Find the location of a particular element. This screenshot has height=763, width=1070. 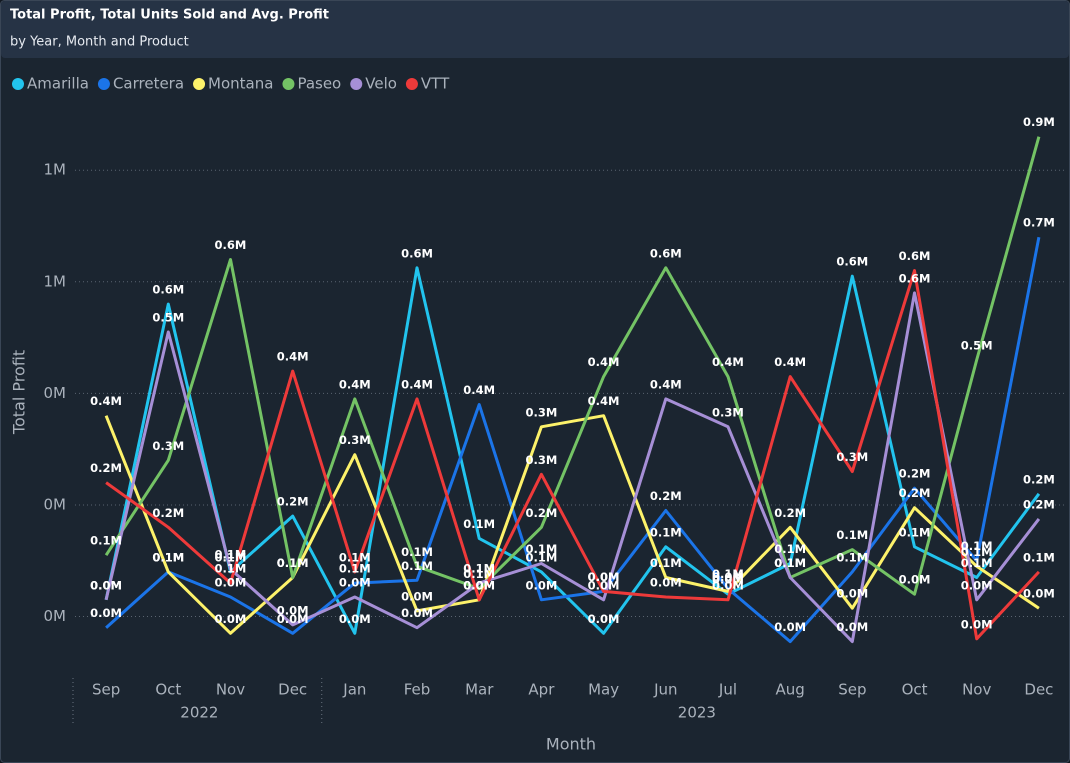

x-tick-label: Apr is located at coordinates (541, 690).